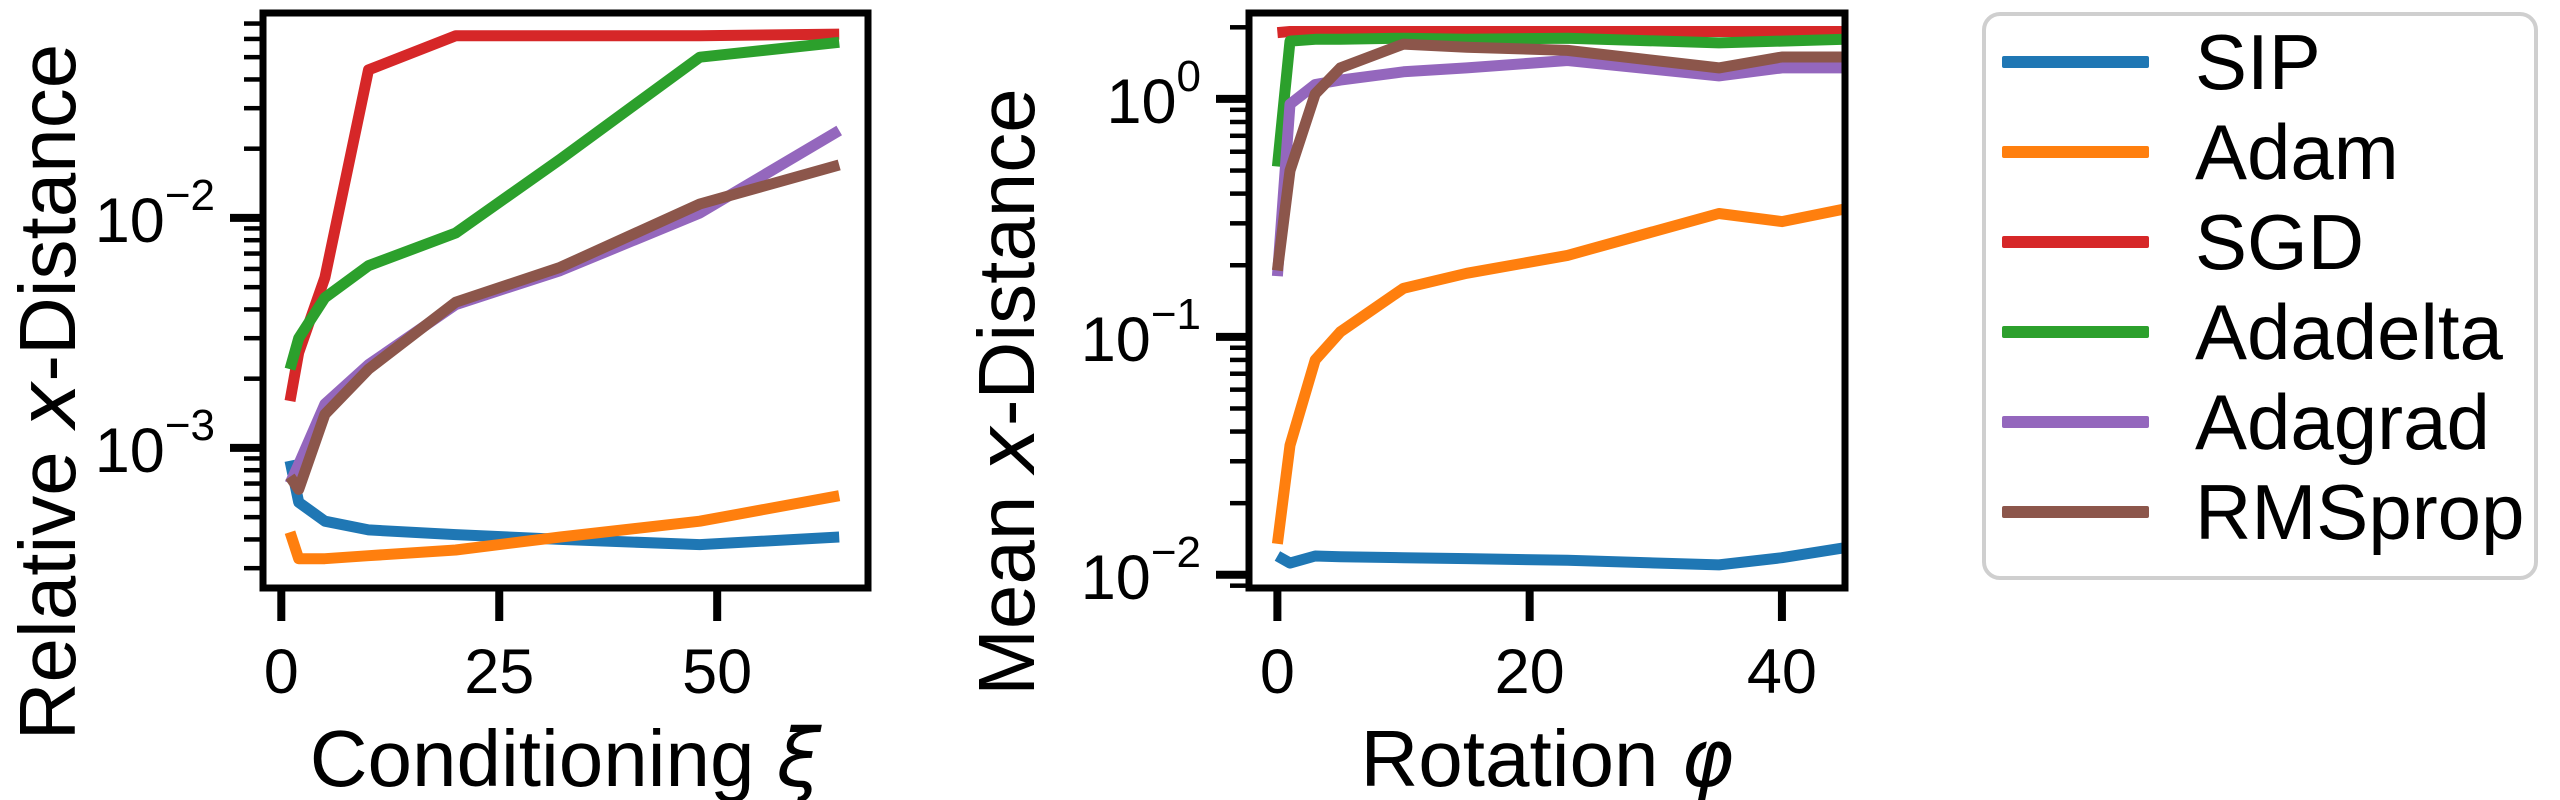  I want to click on y-tick-label: 10⁻³, so click(155, 443).